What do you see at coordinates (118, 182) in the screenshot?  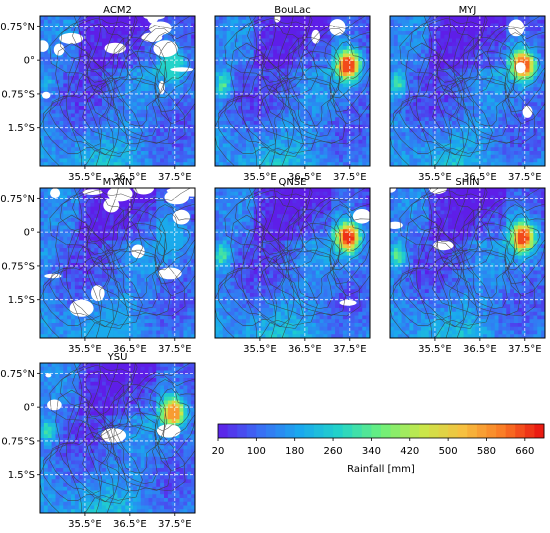 I see `panel-title: MYNN` at bounding box center [118, 182].